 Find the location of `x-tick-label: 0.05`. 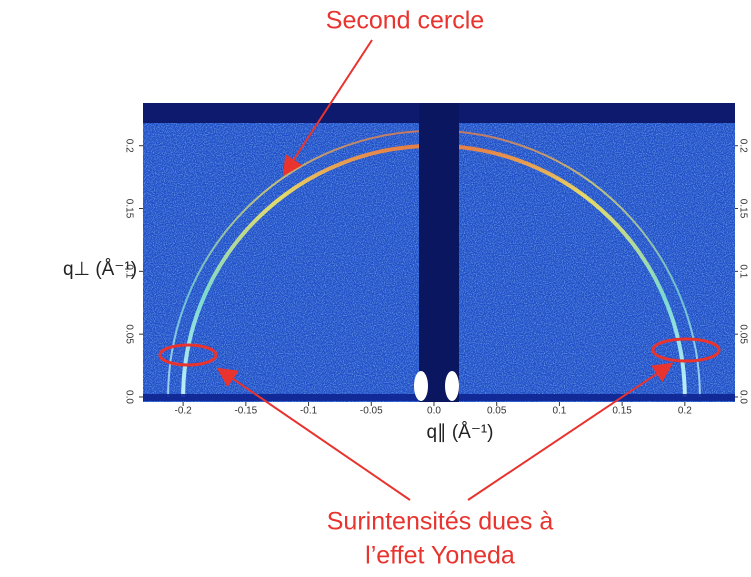

x-tick-label: 0.05 is located at coordinates (497, 411).